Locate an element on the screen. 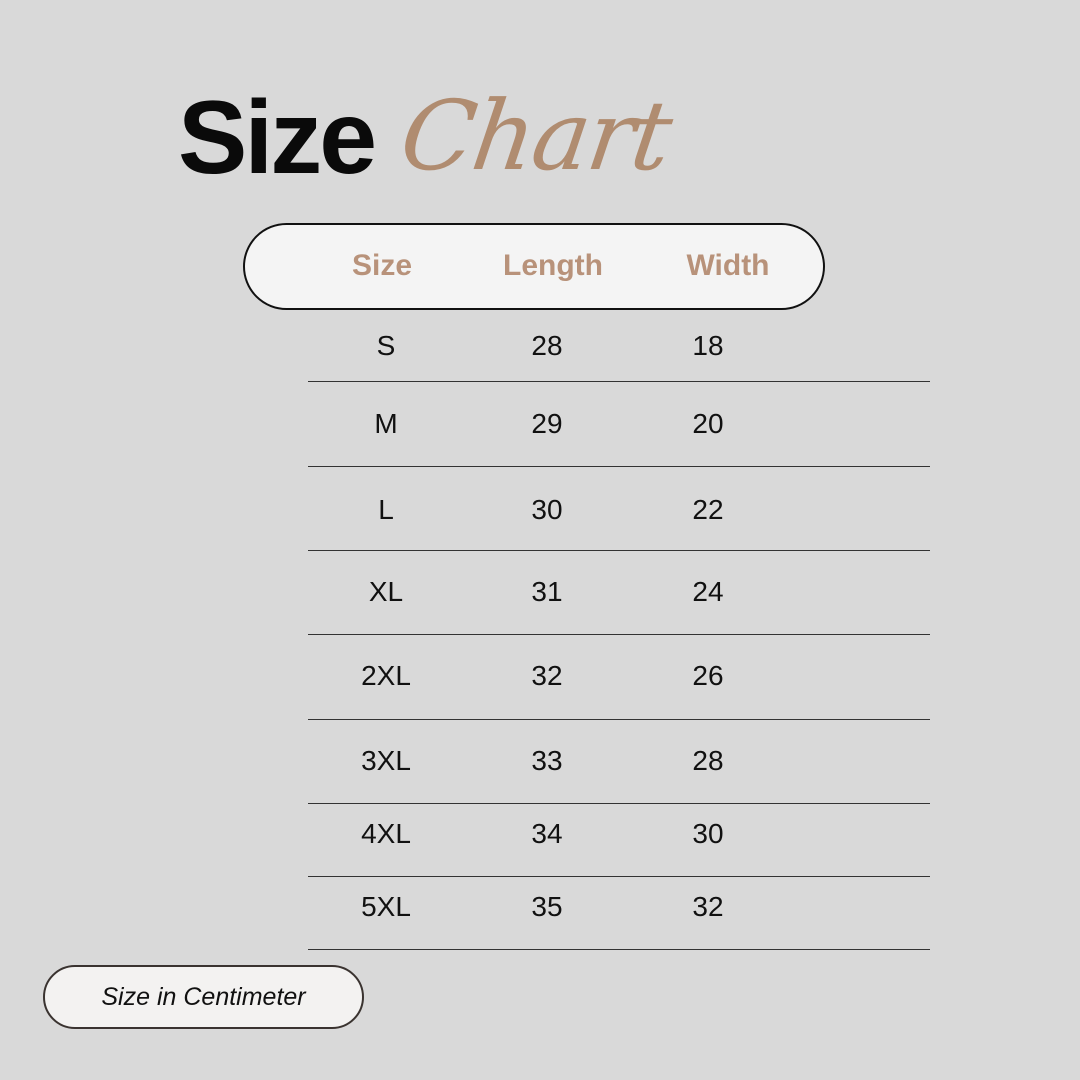 Image resolution: width=1080 pixels, height=1080 pixels. size-cell: 5XL is located at coordinates (386, 906).